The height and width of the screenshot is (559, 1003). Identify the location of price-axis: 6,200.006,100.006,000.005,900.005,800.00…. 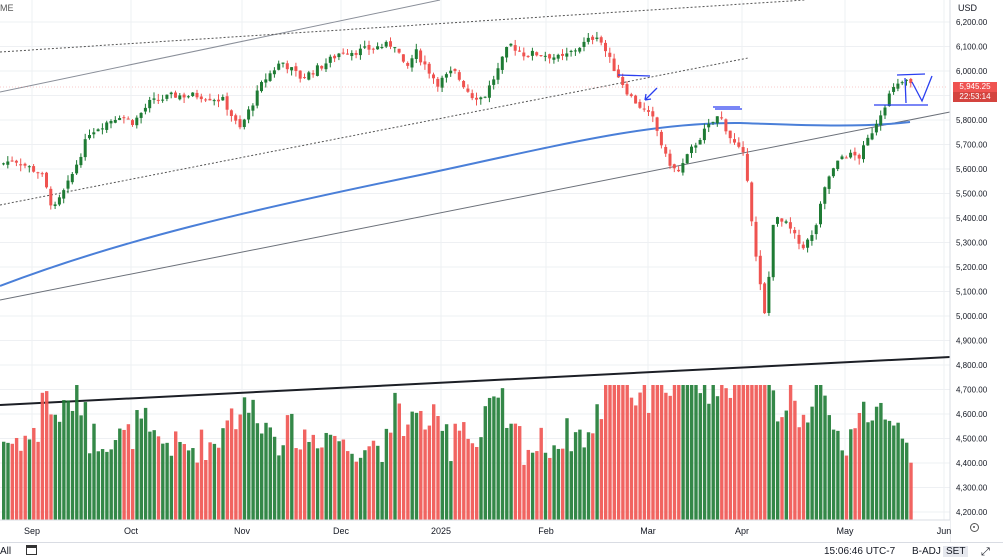
(972, 267).